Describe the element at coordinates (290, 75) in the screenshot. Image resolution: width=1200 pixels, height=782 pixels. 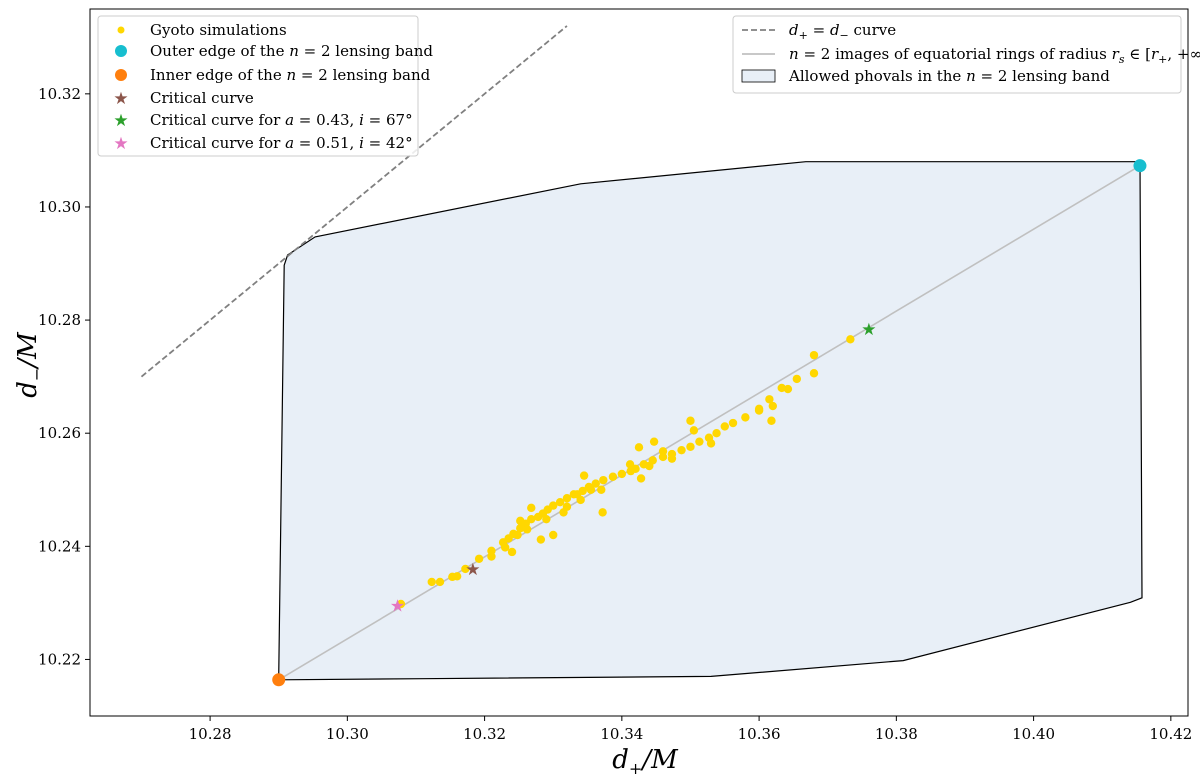
I see `legend-label-inner-edge: Inner edge of the n = 2 lensing band` at that location.